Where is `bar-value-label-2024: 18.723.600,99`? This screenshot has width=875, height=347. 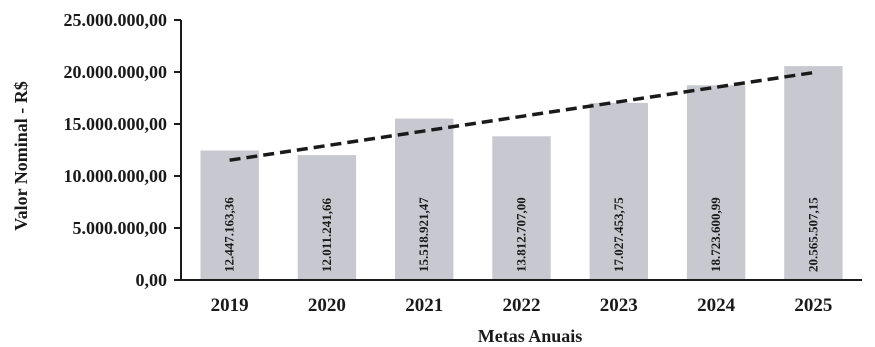
bar-value-label-2024: 18.723.600,99 is located at coordinates (715, 234).